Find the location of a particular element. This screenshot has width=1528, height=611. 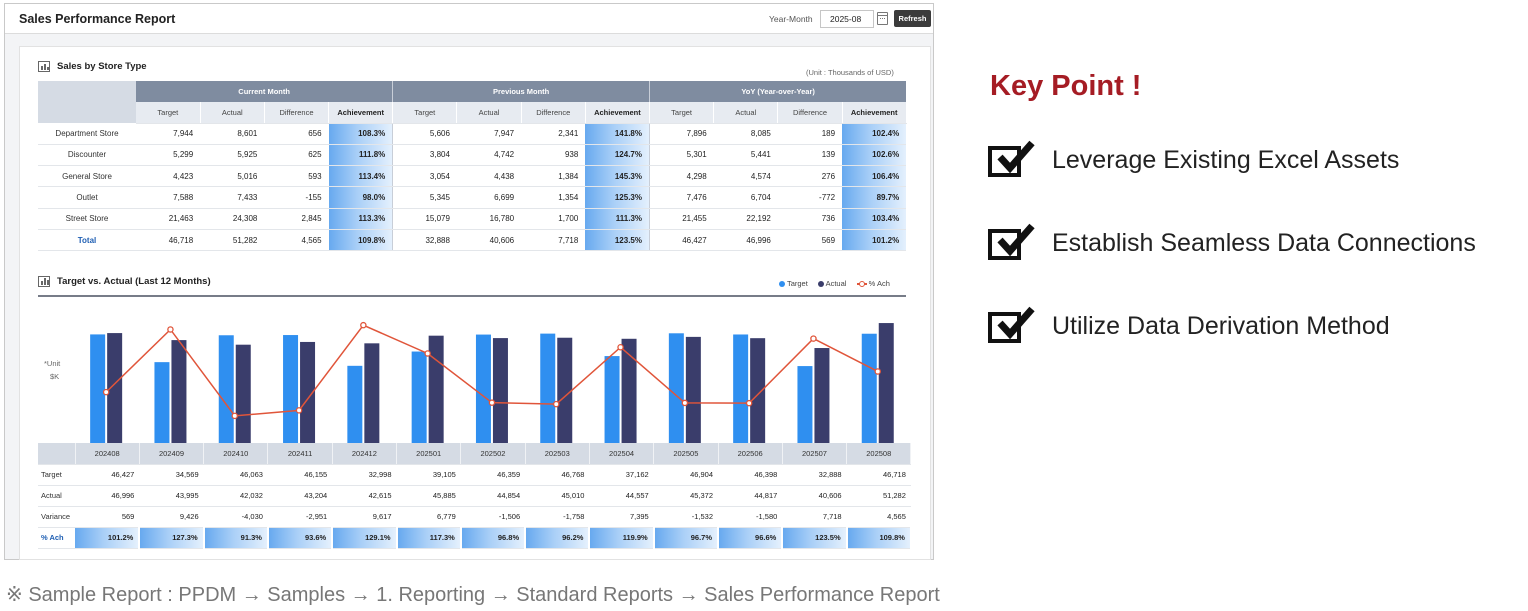

chart-section-title: Target vs. Actual (Last 12 Months) is located at coordinates (134, 281).